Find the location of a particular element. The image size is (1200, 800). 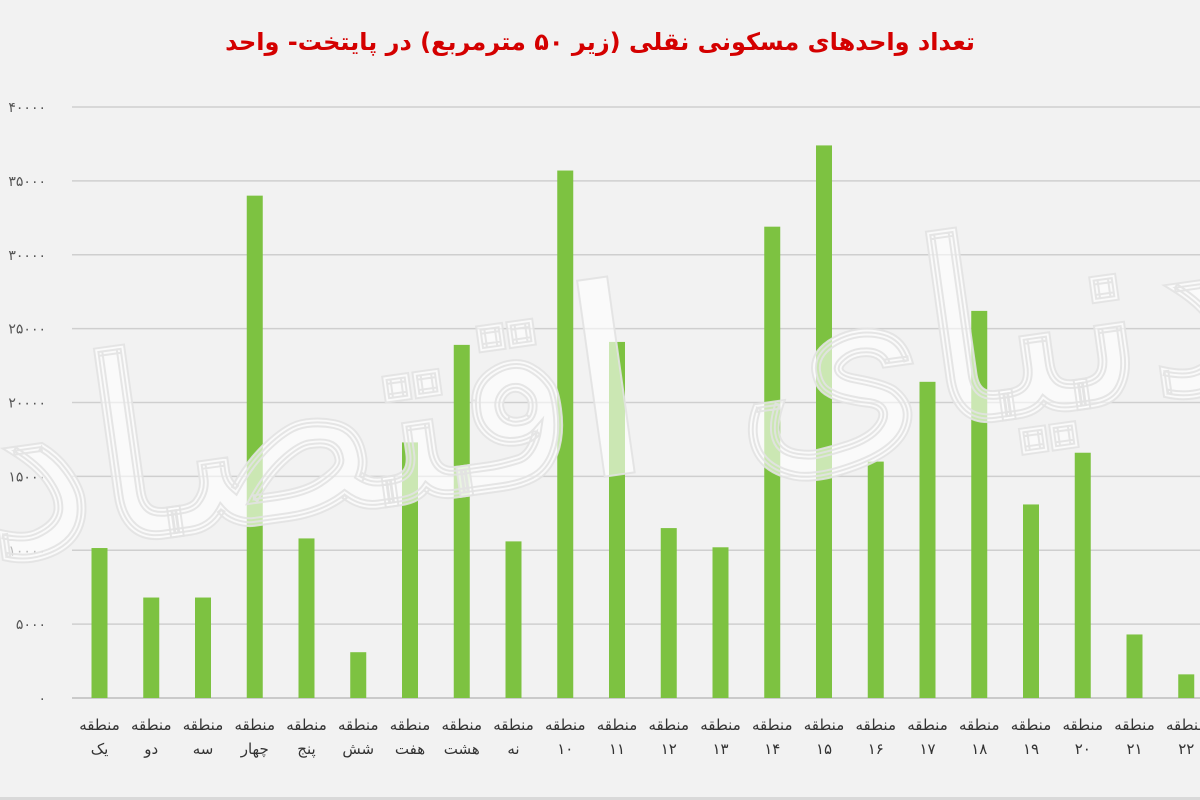

x-tick-label: ۱۰ is located at coordinates (565, 749).